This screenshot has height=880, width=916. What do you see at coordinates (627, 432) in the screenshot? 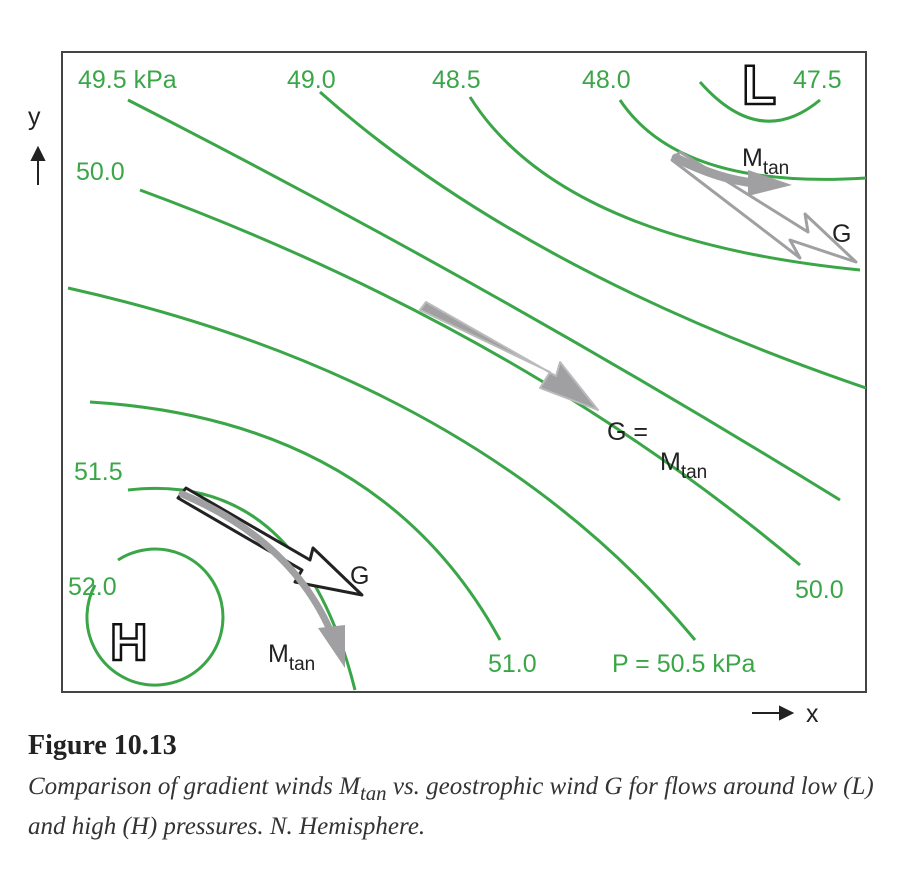
I see `g-equals-label: G =` at bounding box center [627, 432].